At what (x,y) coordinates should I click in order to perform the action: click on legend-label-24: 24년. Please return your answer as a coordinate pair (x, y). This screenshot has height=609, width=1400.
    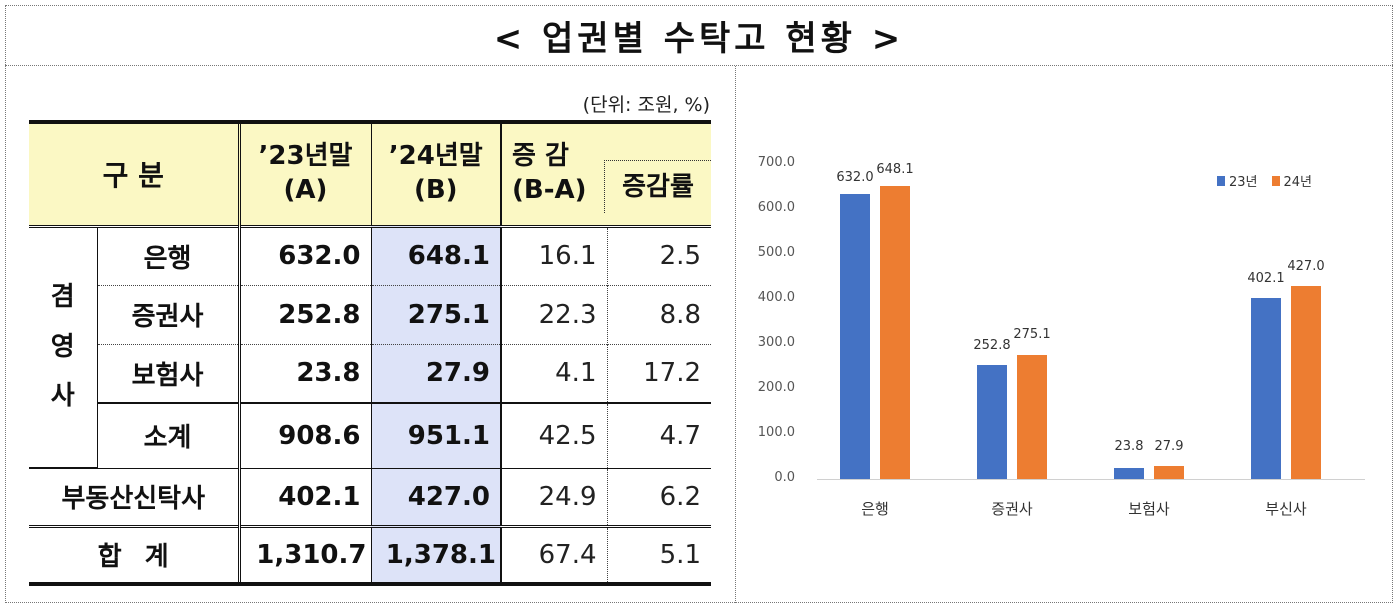
    Looking at the image, I should click on (1298, 182).